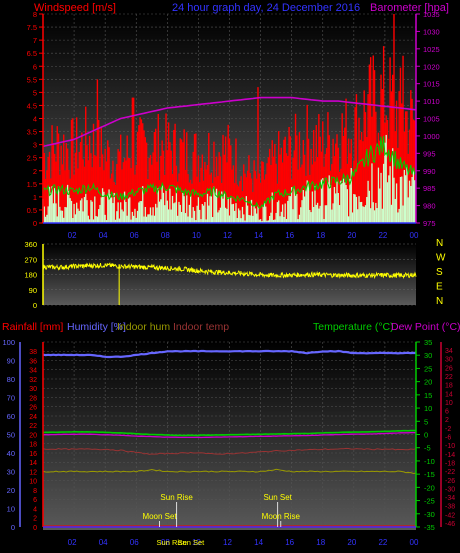 This screenshot has height=553, width=460. Describe the element at coordinates (35, 500) in the screenshot. I see `rain-y-tick: 6` at that location.